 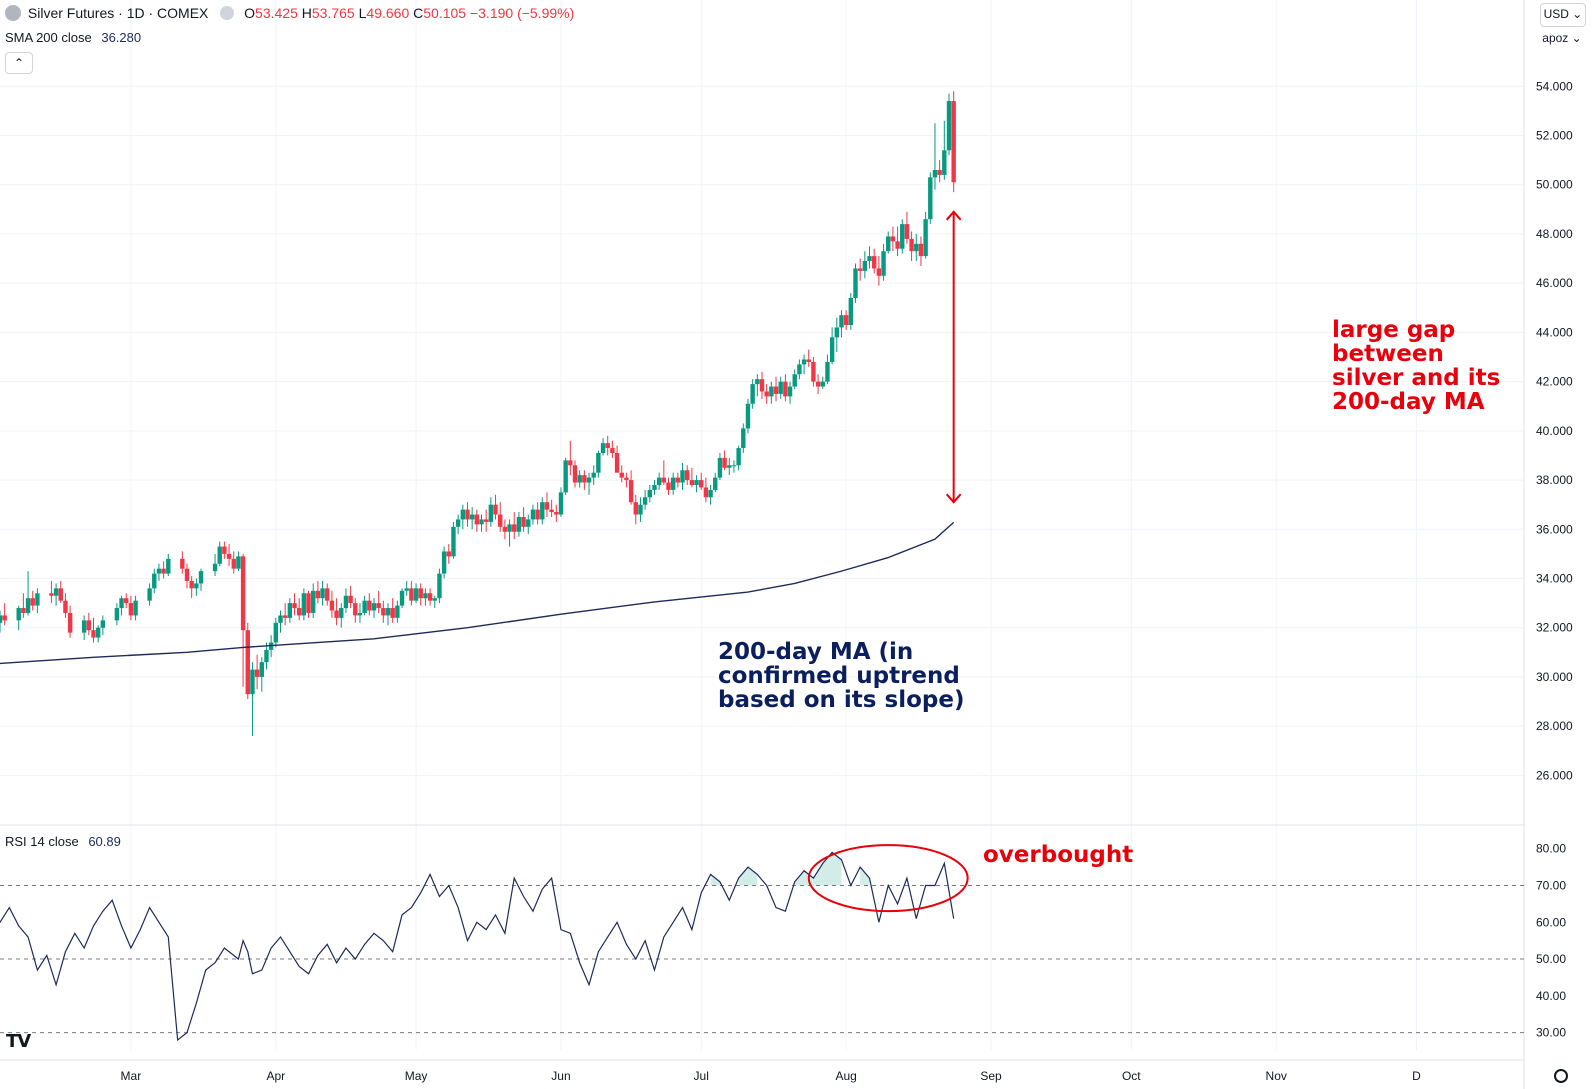 What do you see at coordinates (1388, 354) in the screenshot?
I see `gap-annotation-line: between` at bounding box center [1388, 354].